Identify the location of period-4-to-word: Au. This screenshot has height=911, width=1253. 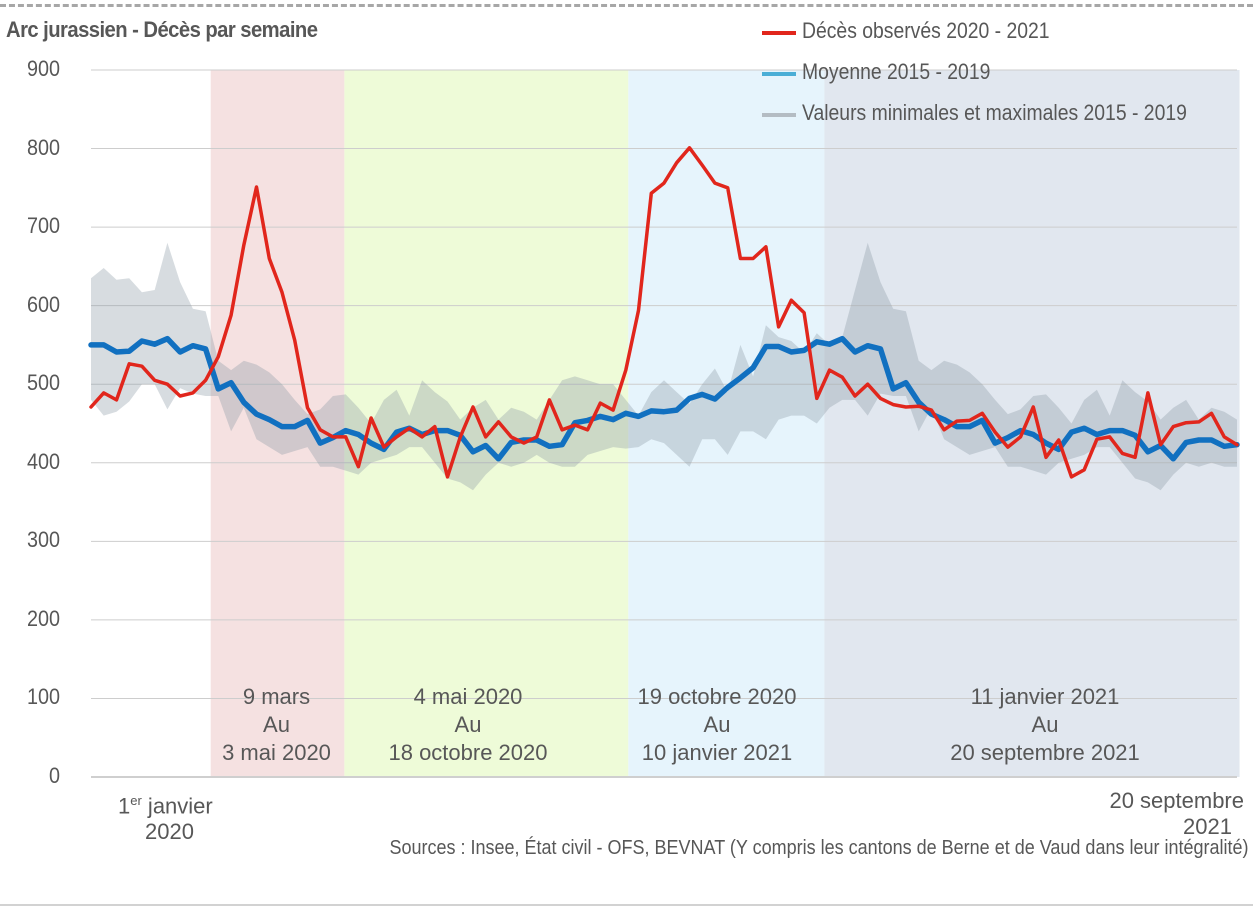
(1045, 724).